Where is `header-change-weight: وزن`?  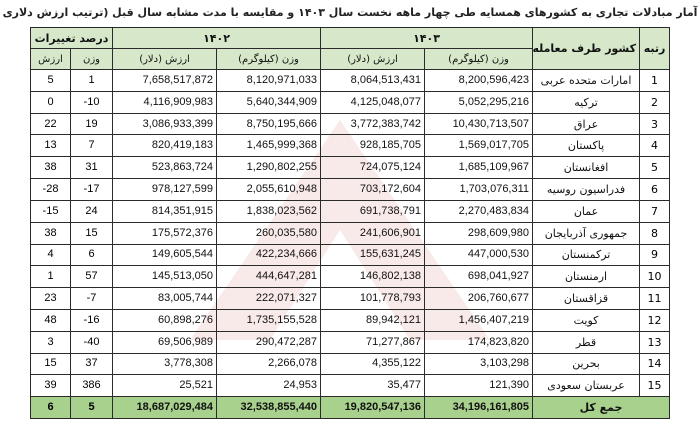 header-change-weight: وزن is located at coordinates (91, 59).